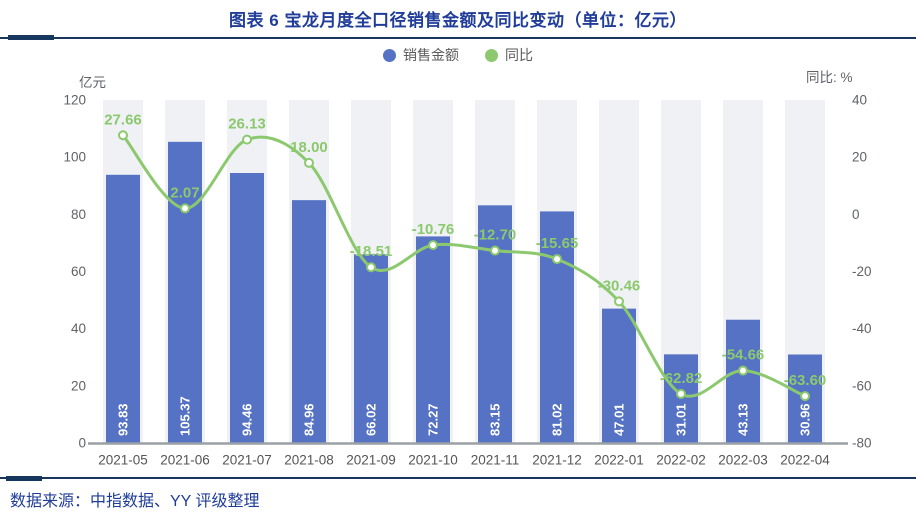 Image resolution: width=916 pixels, height=518 pixels. I want to click on x-axis-label: 2021-07, so click(247, 460).